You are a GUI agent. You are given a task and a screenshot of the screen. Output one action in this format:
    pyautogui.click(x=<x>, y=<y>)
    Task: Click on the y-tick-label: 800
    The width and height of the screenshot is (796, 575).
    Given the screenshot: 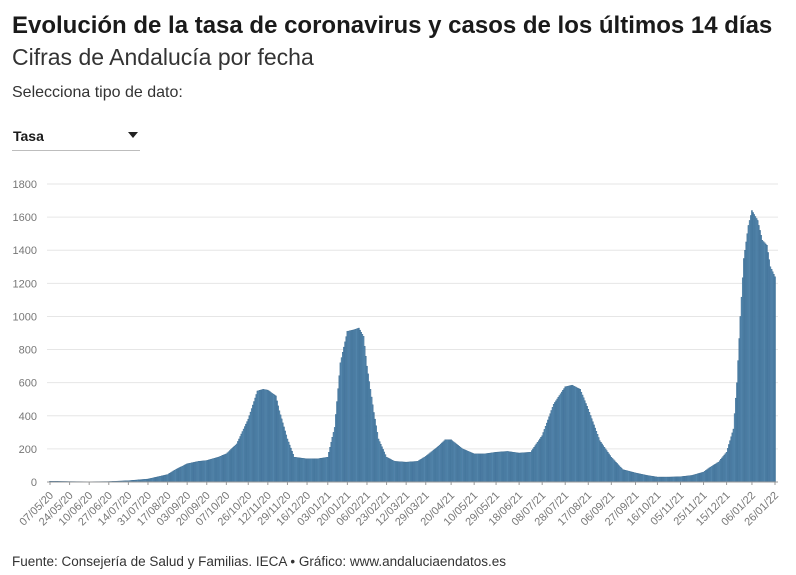 What is the action you would take?
    pyautogui.click(x=28, y=351)
    